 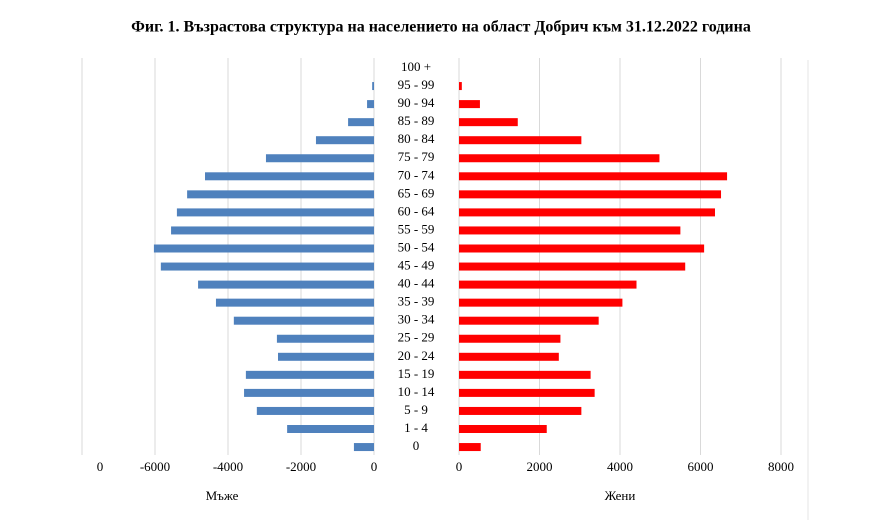 I want to click on y-tick-label: 70 - 74, so click(x=416, y=174).